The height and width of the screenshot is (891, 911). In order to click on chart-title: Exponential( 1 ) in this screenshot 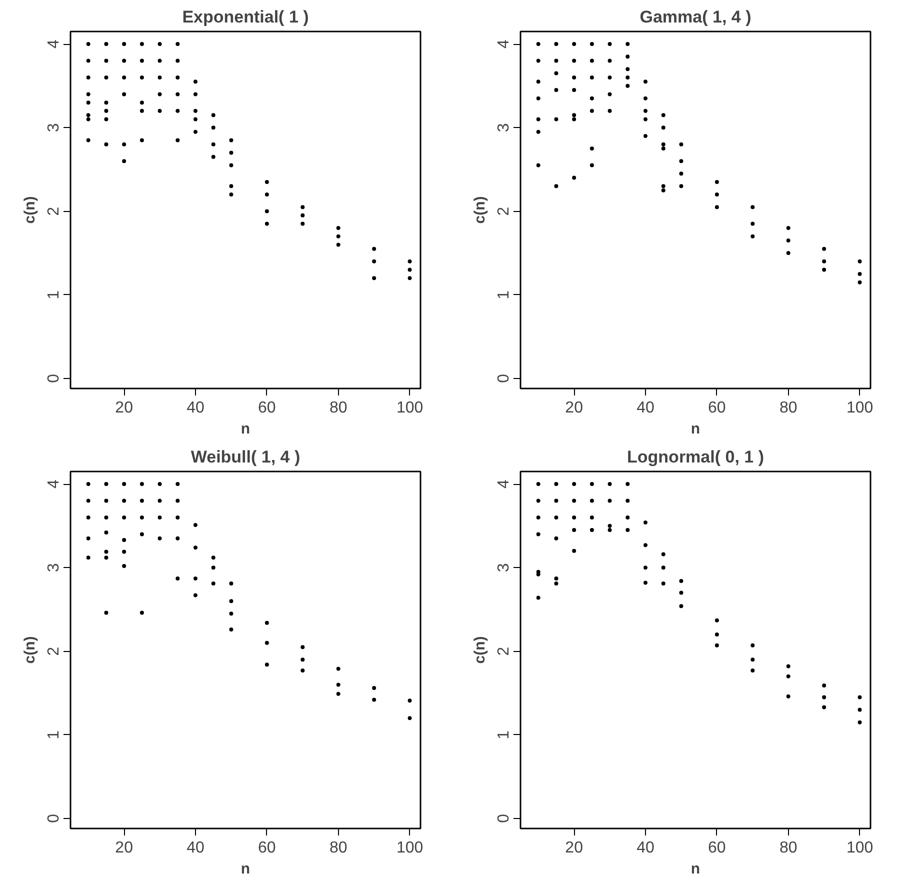, I will do `click(245, 17)`.